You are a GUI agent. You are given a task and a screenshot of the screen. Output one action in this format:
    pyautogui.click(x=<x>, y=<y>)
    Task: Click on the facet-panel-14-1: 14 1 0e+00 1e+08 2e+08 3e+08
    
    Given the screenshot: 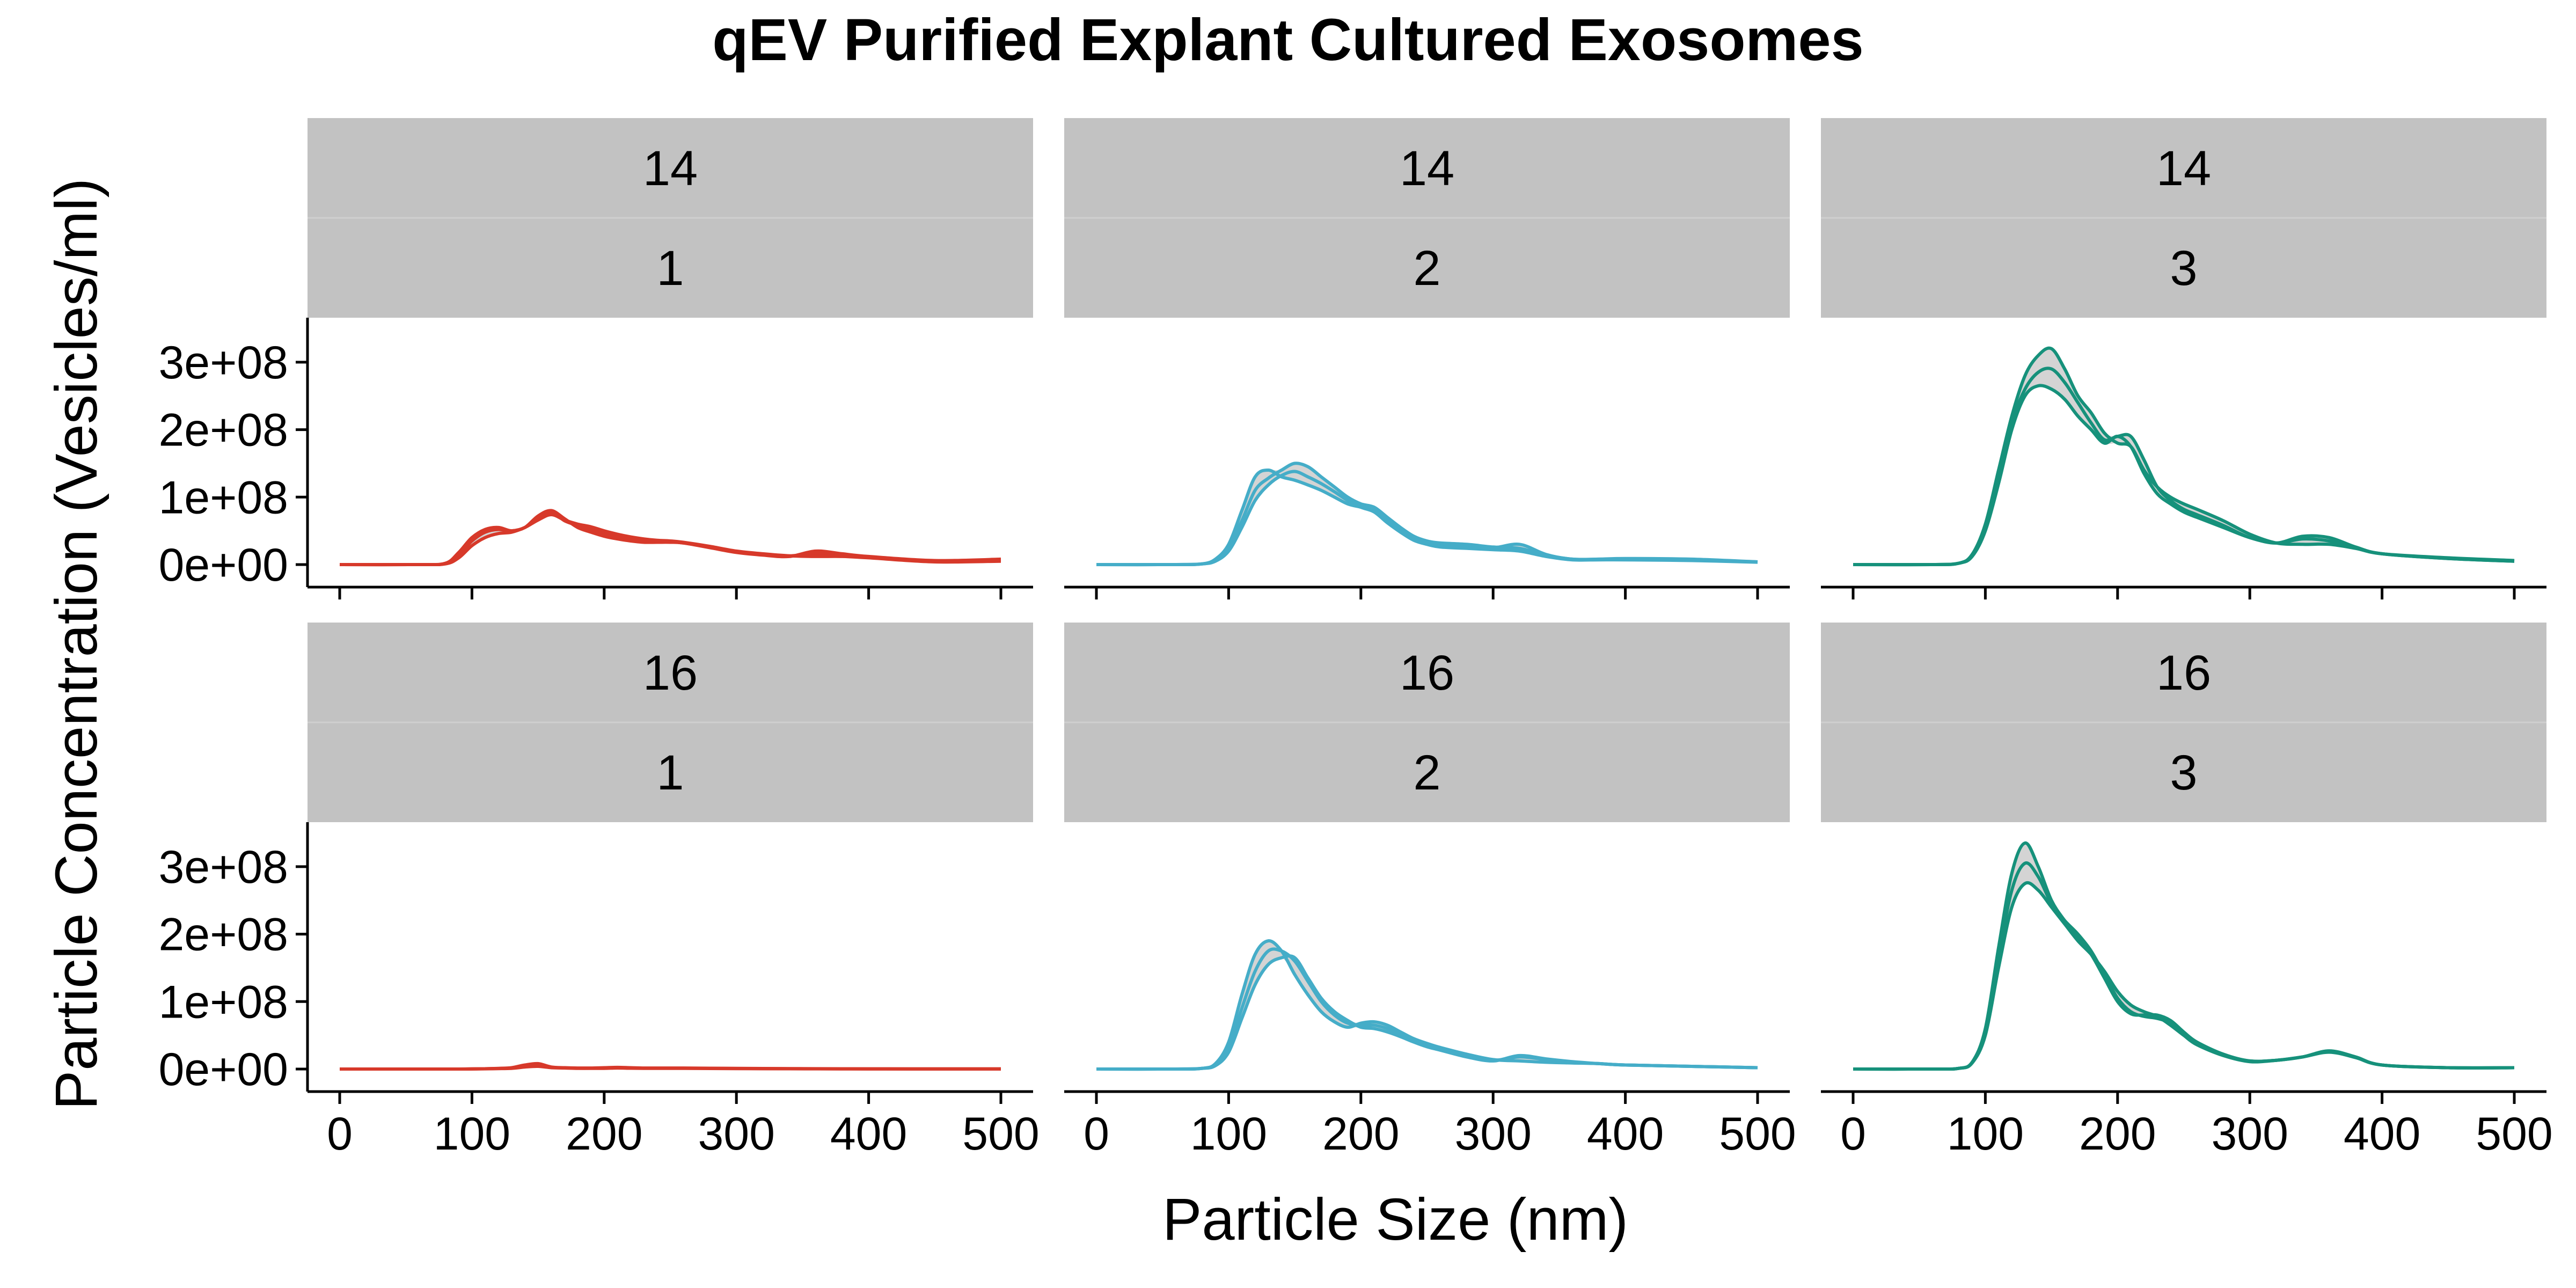 What is the action you would take?
    pyautogui.click(x=595, y=358)
    